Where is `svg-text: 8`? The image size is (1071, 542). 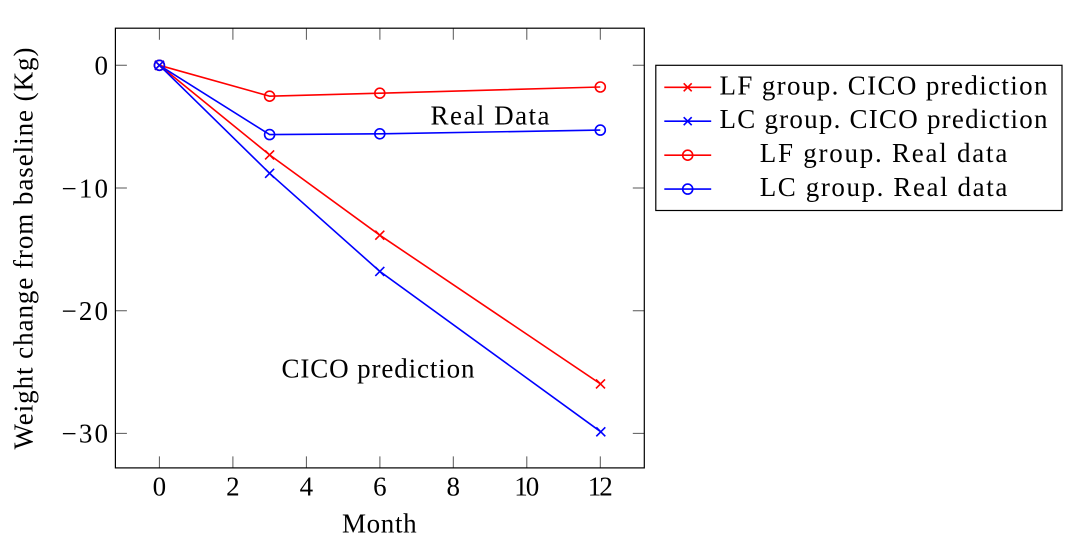 svg-text: 8 is located at coordinates (454, 487).